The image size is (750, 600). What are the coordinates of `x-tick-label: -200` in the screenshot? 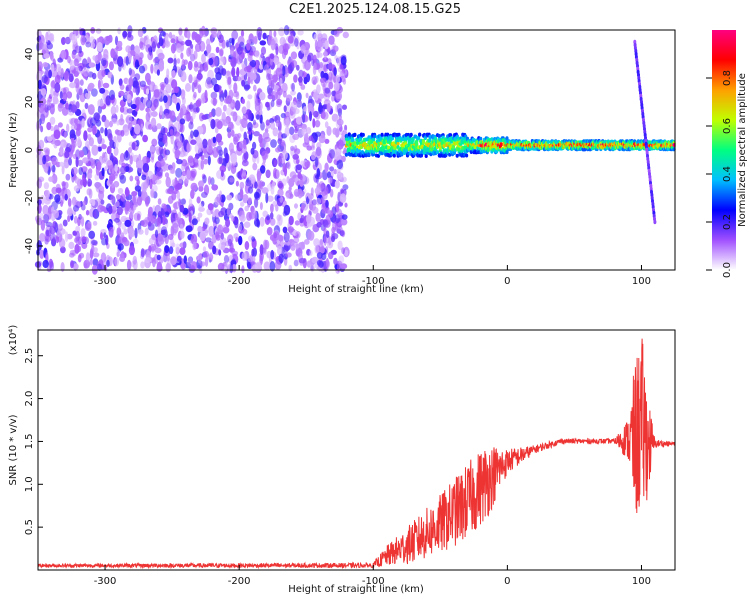 It's located at (239, 281).